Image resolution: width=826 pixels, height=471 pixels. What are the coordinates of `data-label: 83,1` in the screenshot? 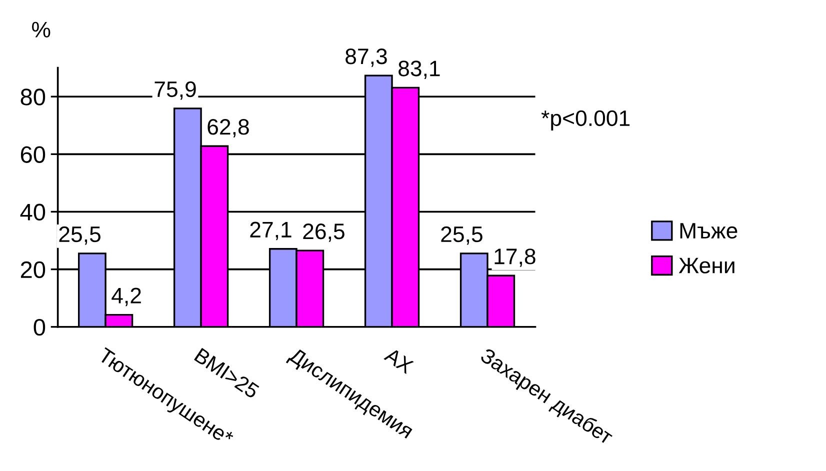 It's located at (419, 69).